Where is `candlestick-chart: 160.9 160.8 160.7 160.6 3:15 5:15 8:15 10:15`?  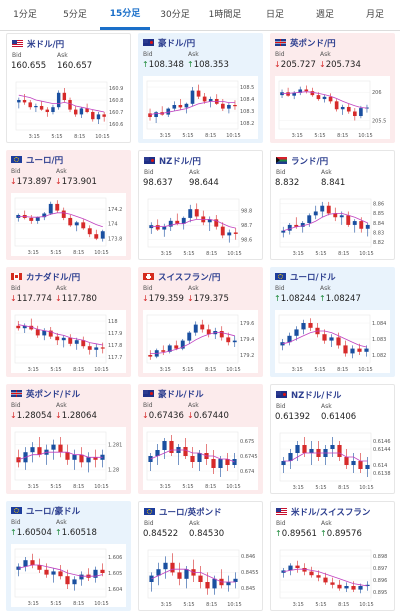 candlestick-chart: 160.9 160.8 160.7 160.6 3:15 5:15 8:15 10:15 is located at coordinates (69, 108).